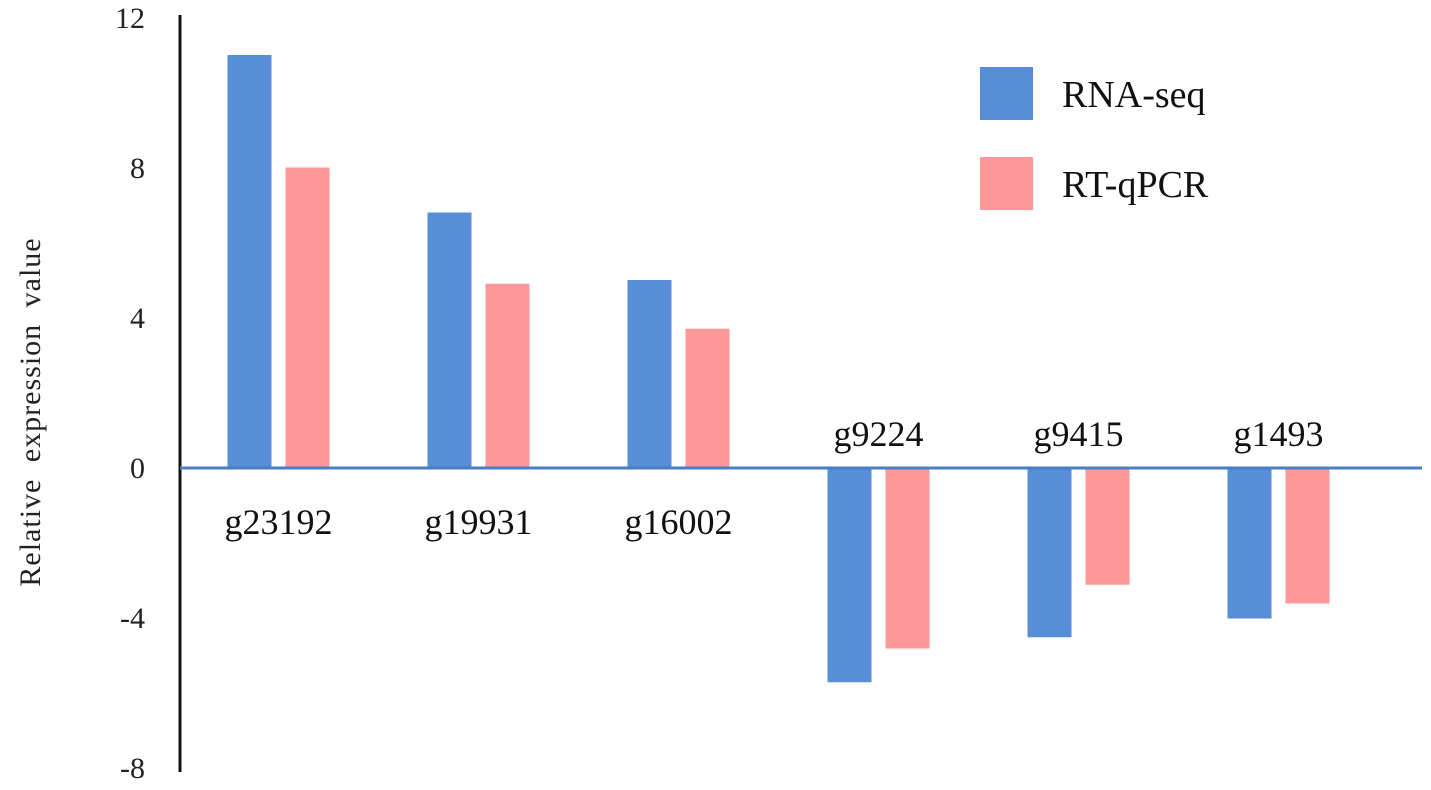  Describe the element at coordinates (707, 398) in the screenshot. I see `bar-rt-qpcr-g16002` at that location.